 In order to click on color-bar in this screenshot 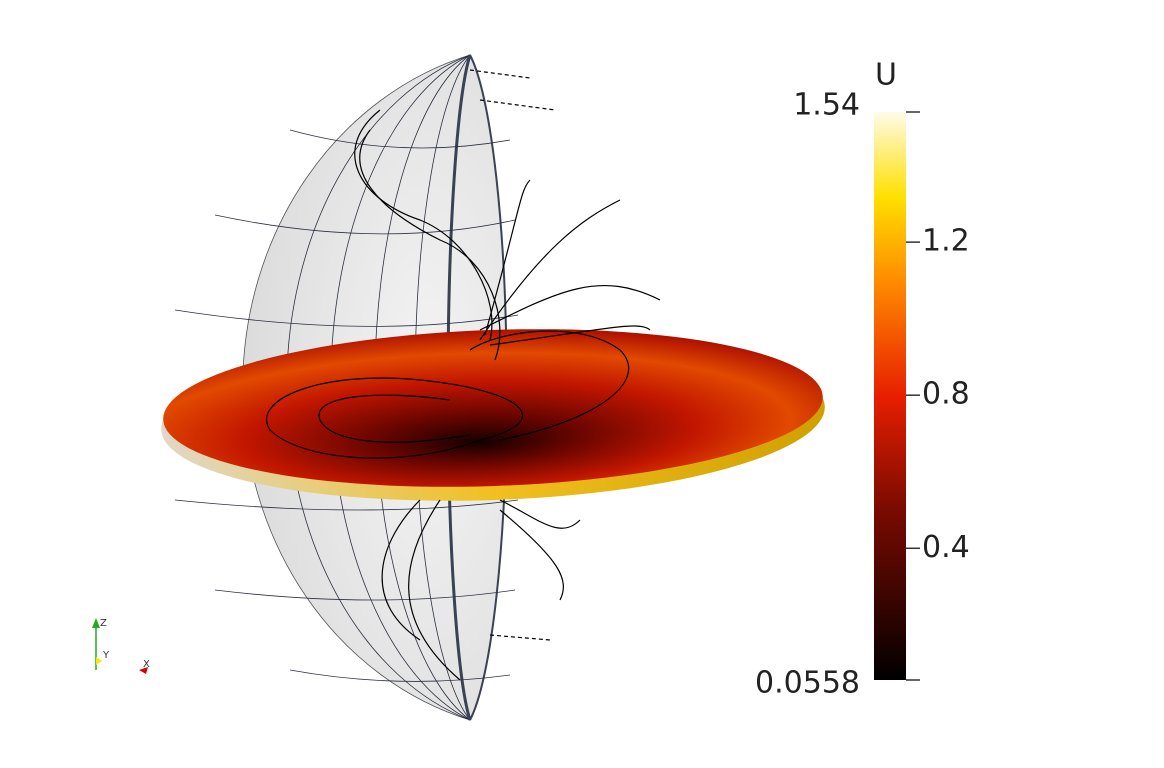, I will do `click(890, 396)`.